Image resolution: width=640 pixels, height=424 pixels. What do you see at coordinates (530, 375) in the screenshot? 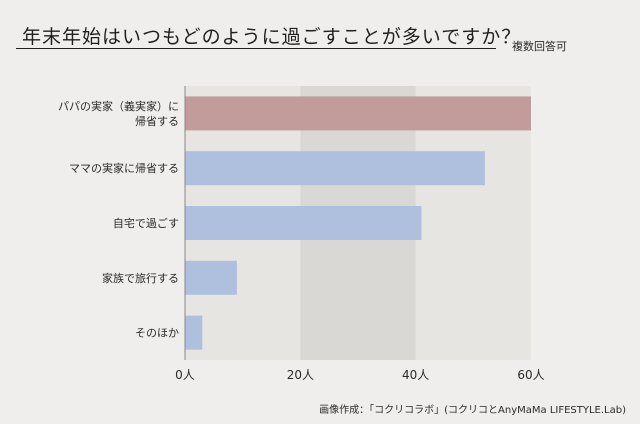
I see `x-tick-label: 60人` at bounding box center [530, 375].